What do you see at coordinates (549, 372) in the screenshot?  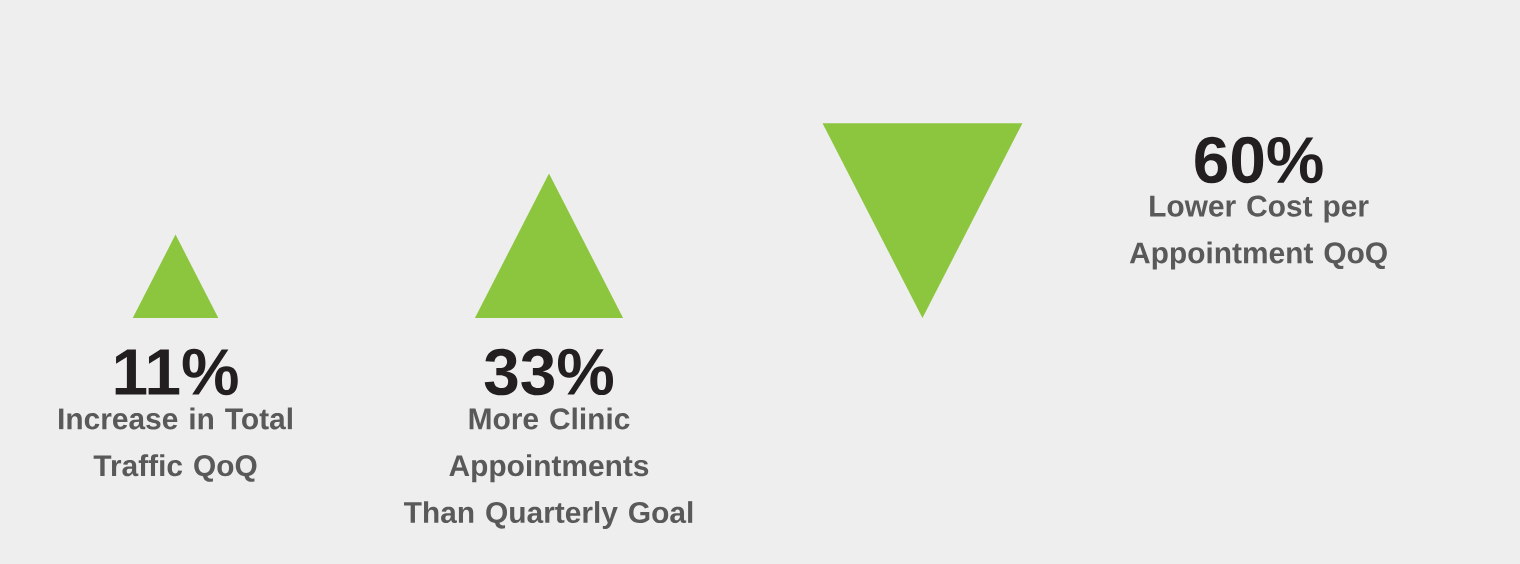 I see `data-label: 33%` at bounding box center [549, 372].